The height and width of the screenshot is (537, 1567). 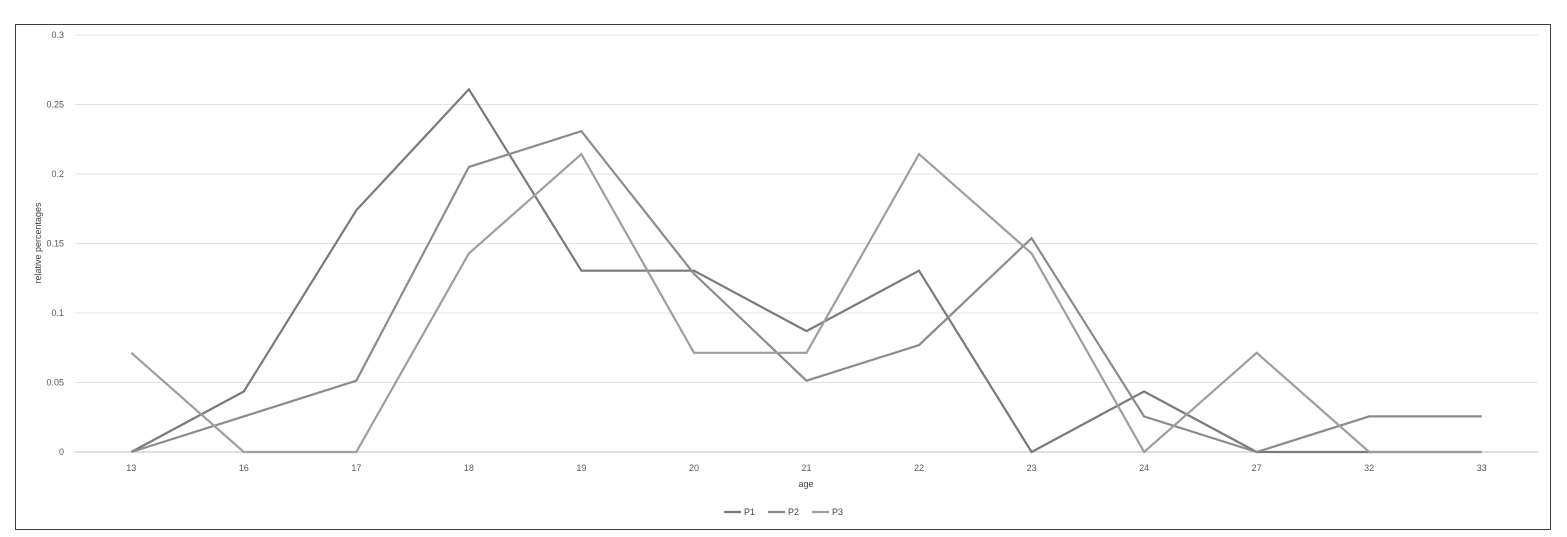 I want to click on y-tick-label: 0.25, so click(x=55, y=105).